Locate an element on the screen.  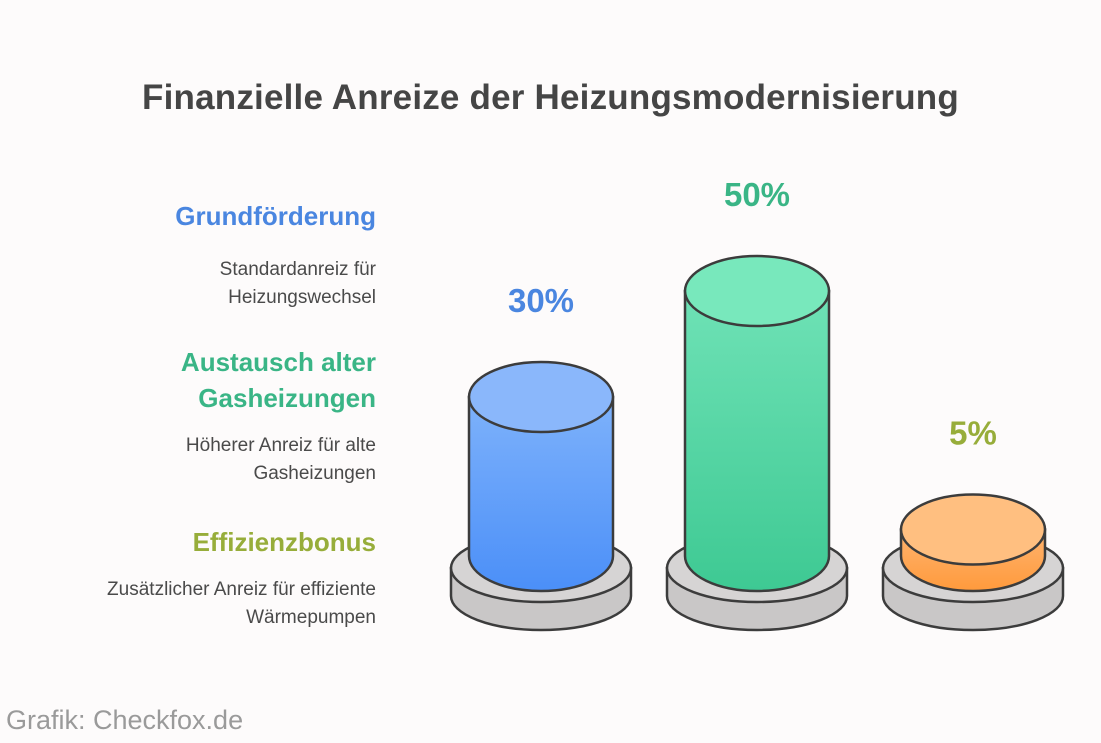
source-credit: Grafik: Checkfox.de is located at coordinates (125, 720).